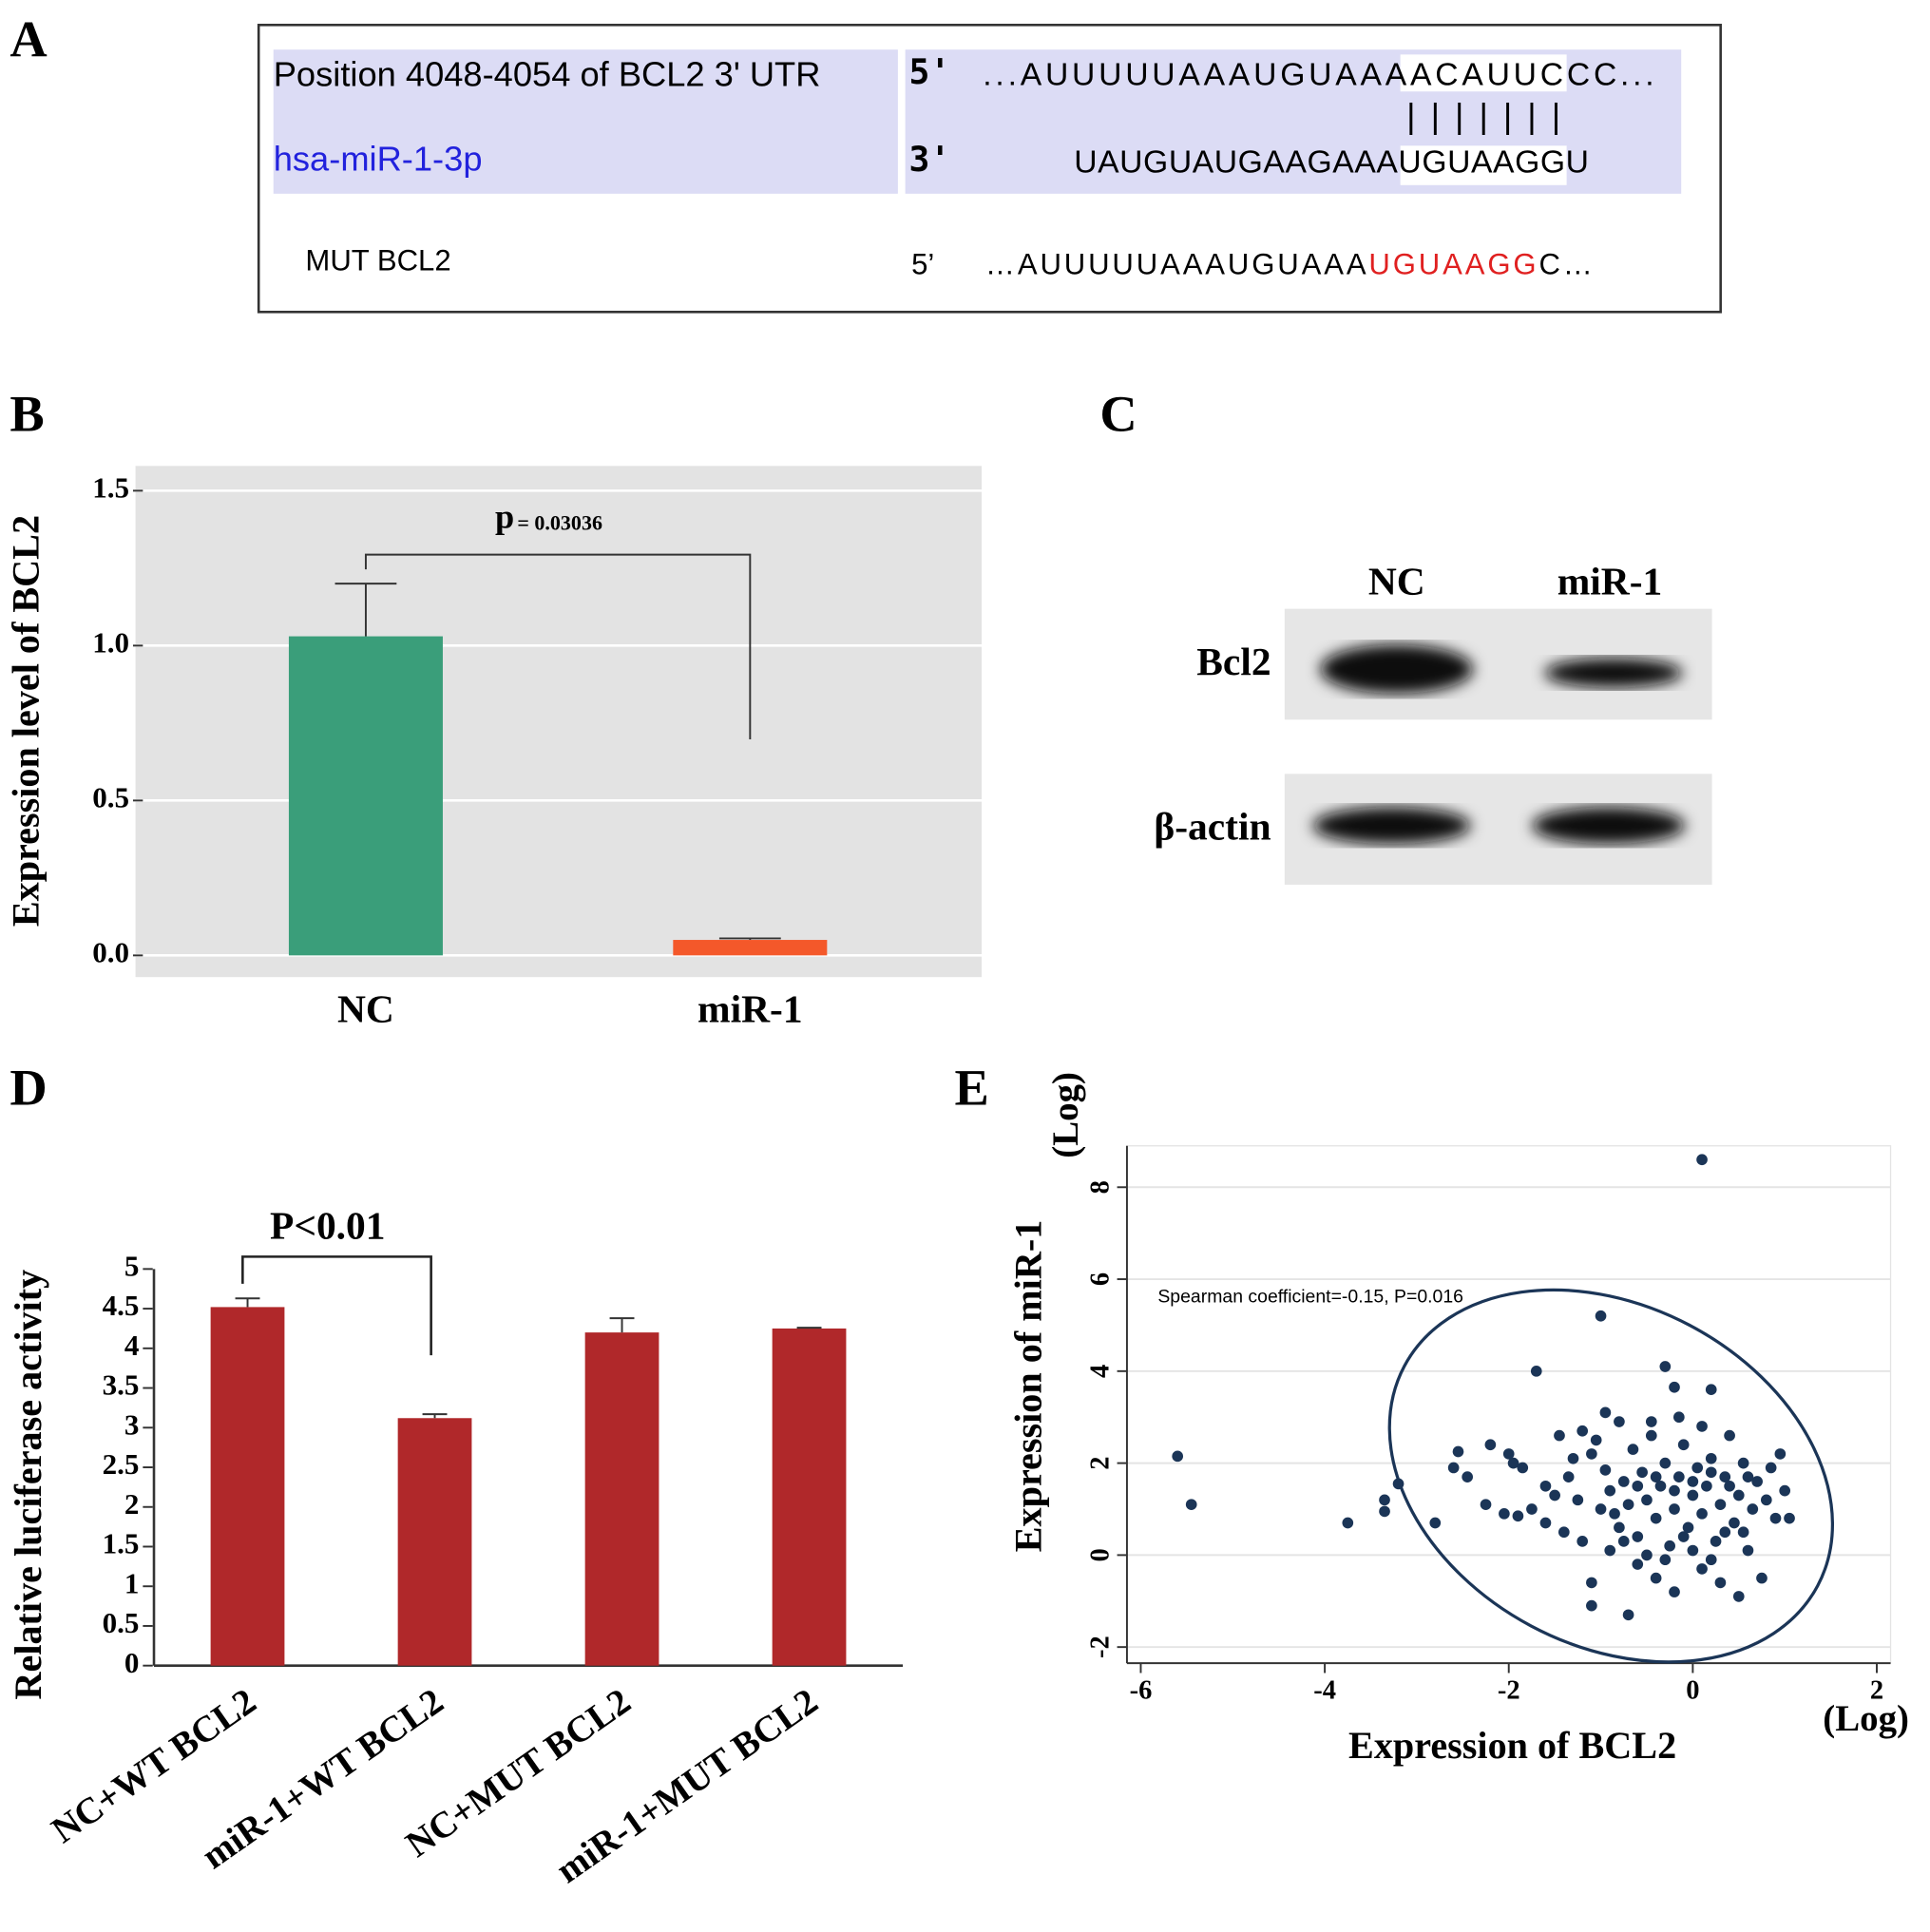 This screenshot has height=1932, width=1930. I want to click on tail: U, so click(1578, 163).